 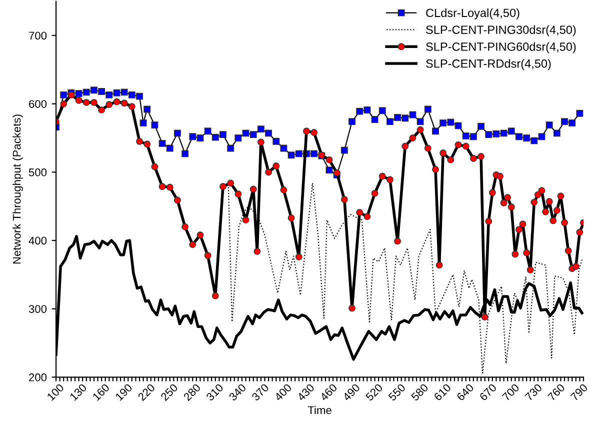 What do you see at coordinates (511, 392) in the screenshot?
I see `x-tick-label: 700` at bounding box center [511, 392].